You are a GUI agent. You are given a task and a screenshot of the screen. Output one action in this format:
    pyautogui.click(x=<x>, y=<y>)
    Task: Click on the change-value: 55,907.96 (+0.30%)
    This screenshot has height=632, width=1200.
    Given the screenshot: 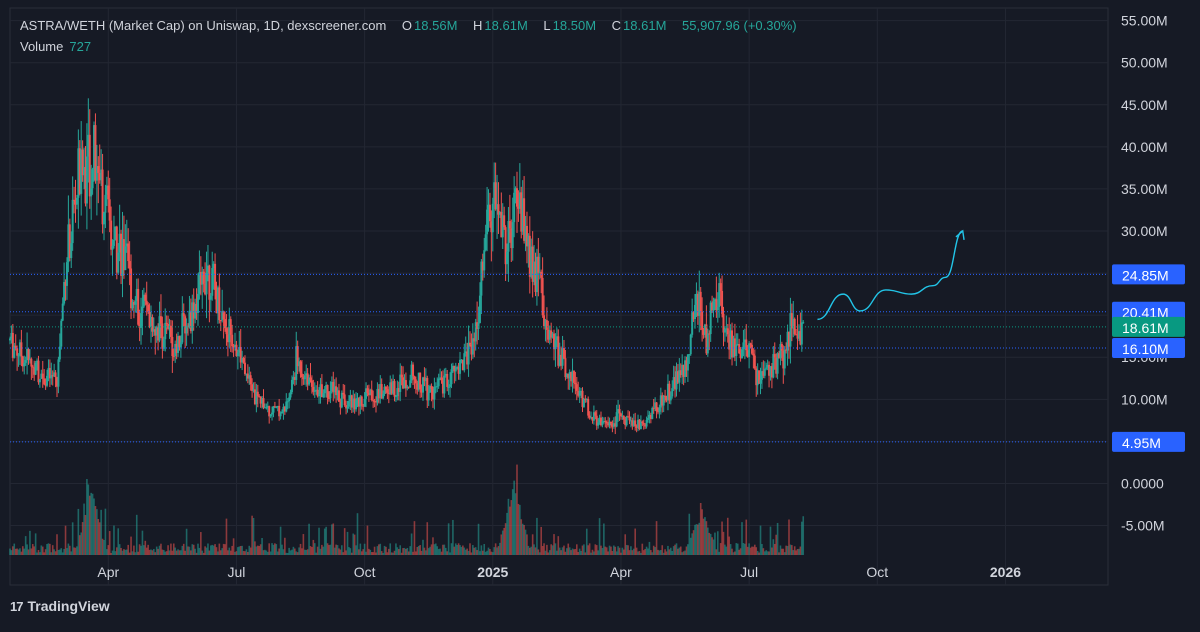 What is the action you would take?
    pyautogui.click(x=739, y=25)
    